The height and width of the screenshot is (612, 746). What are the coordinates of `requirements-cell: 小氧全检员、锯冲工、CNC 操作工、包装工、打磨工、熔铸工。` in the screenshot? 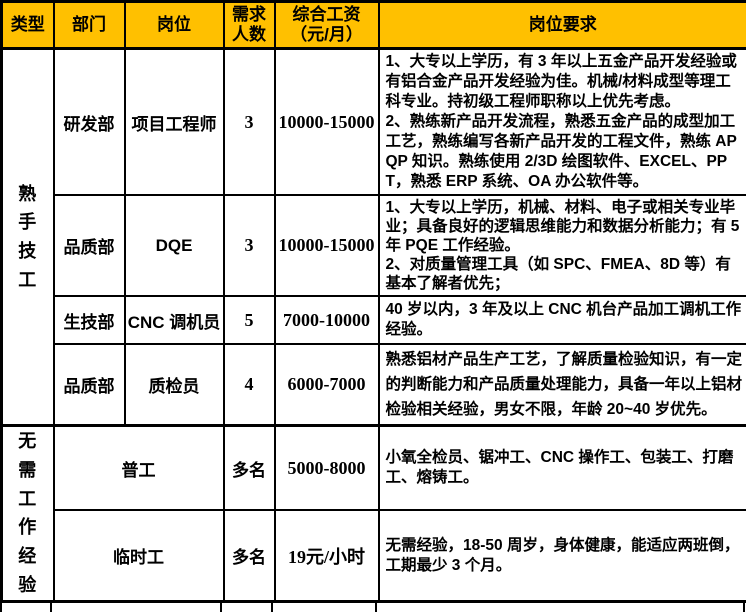 It's located at (562, 468).